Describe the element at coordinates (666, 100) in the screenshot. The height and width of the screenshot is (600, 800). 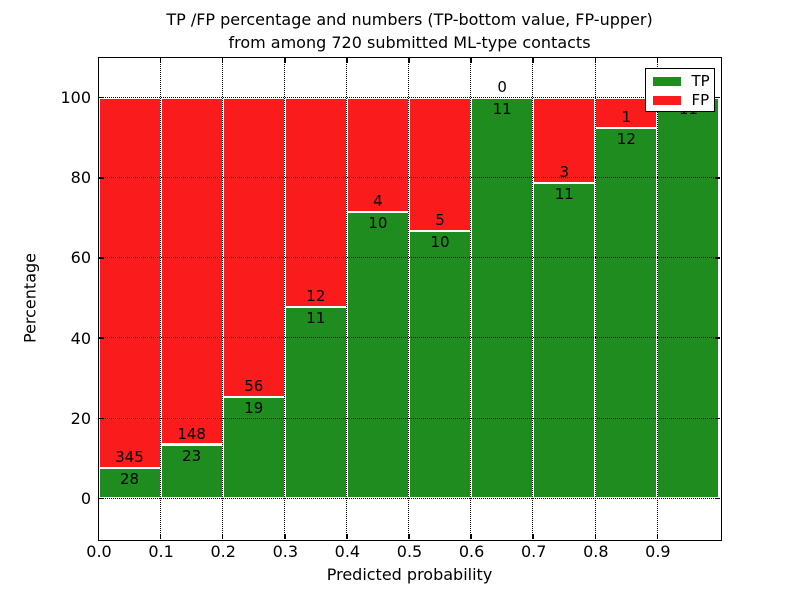
I see `legend-swatch-fp` at that location.